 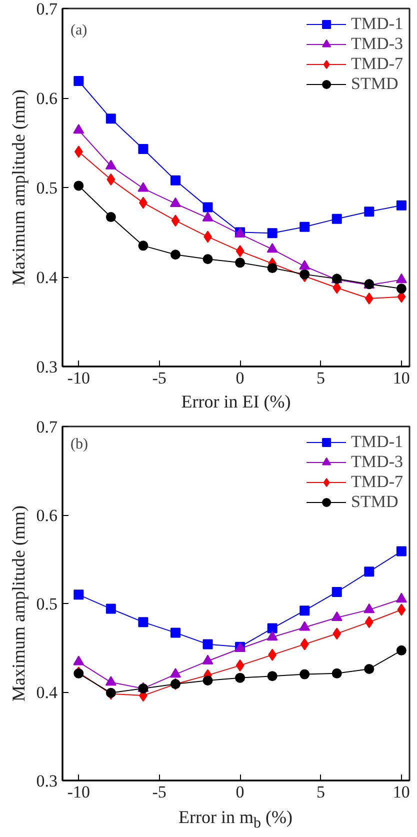 What do you see at coordinates (235, 820) in the screenshot?
I see `x-axis-title: Error in m$_{b}$ (%)` at bounding box center [235, 820].